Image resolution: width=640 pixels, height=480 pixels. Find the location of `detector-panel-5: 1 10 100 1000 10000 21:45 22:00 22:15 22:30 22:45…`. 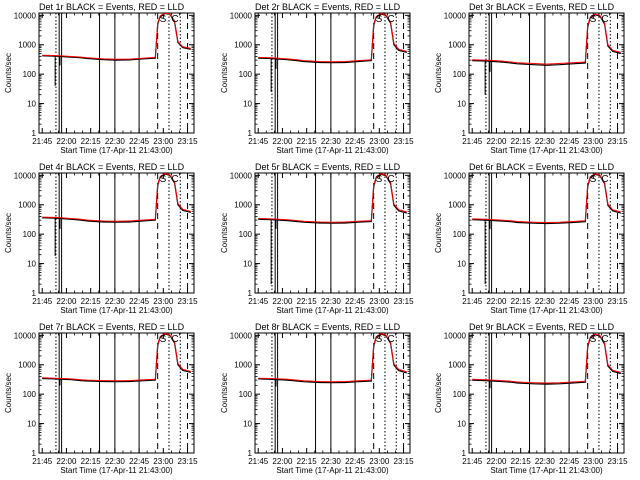

detector-panel-5: 1 10 100 1000 10000 21:45 22:00 22:15 22:30 22:45… is located at coordinates (317, 238).